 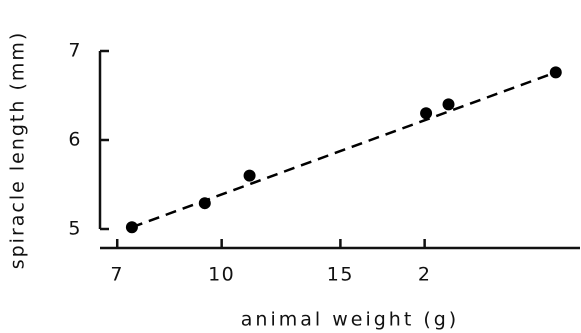 What do you see at coordinates (221, 275) in the screenshot?
I see `x-tick-label: 10` at bounding box center [221, 275].